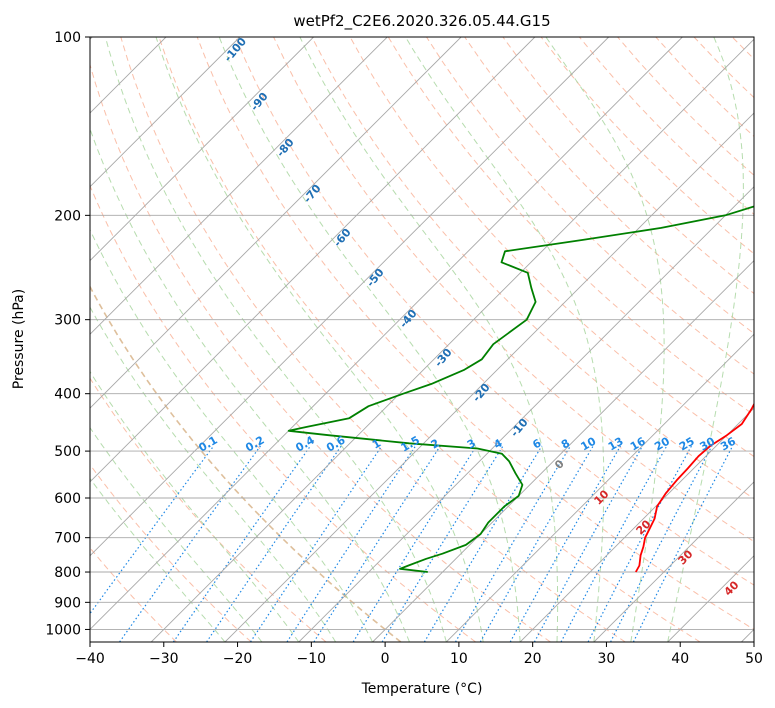 The width and height of the screenshot is (775, 708). Describe the element at coordinates (67, 321) in the screenshot. I see `y-tick-label: 300` at that location.